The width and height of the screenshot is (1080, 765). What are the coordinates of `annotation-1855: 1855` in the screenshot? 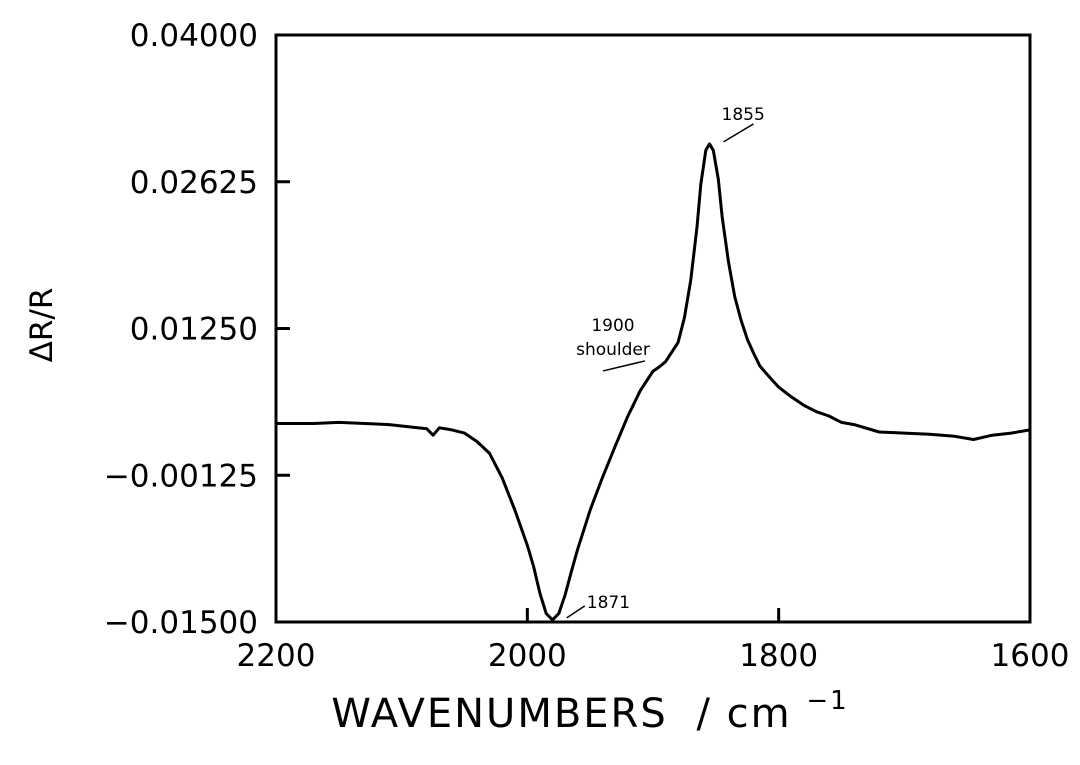 It's located at (743, 115).